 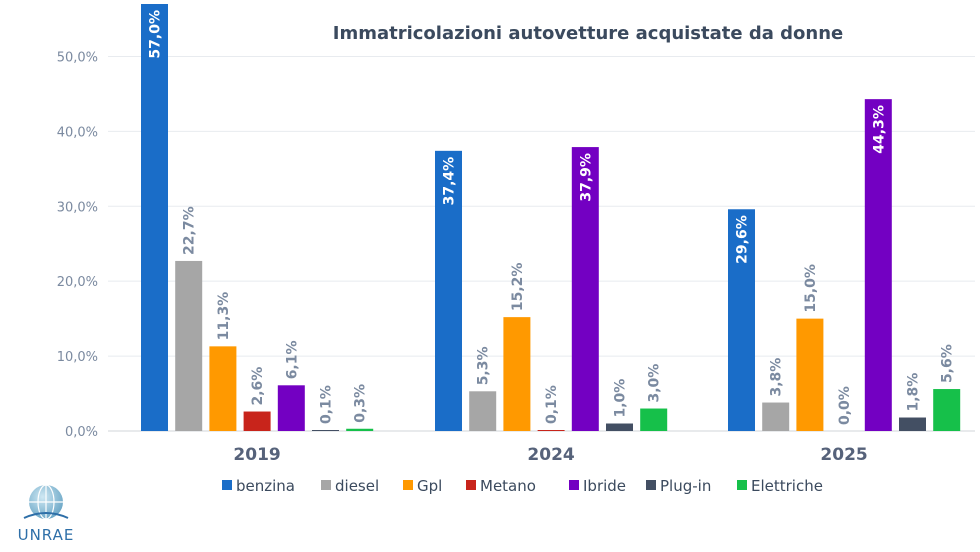 I want to click on legend-label-ibride: Ibride, so click(x=604, y=486).